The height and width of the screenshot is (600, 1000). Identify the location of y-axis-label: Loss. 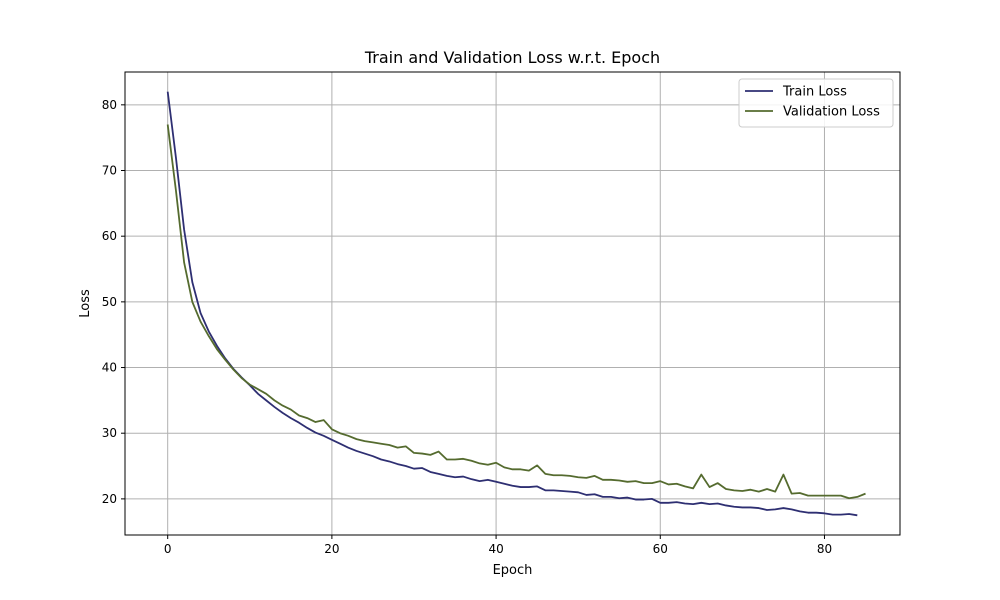
(85, 303).